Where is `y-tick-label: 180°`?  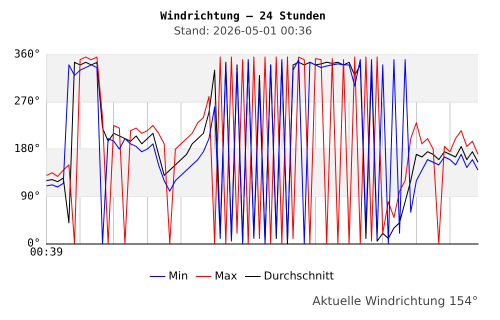
y-tick-label: 180° is located at coordinates (27, 148).